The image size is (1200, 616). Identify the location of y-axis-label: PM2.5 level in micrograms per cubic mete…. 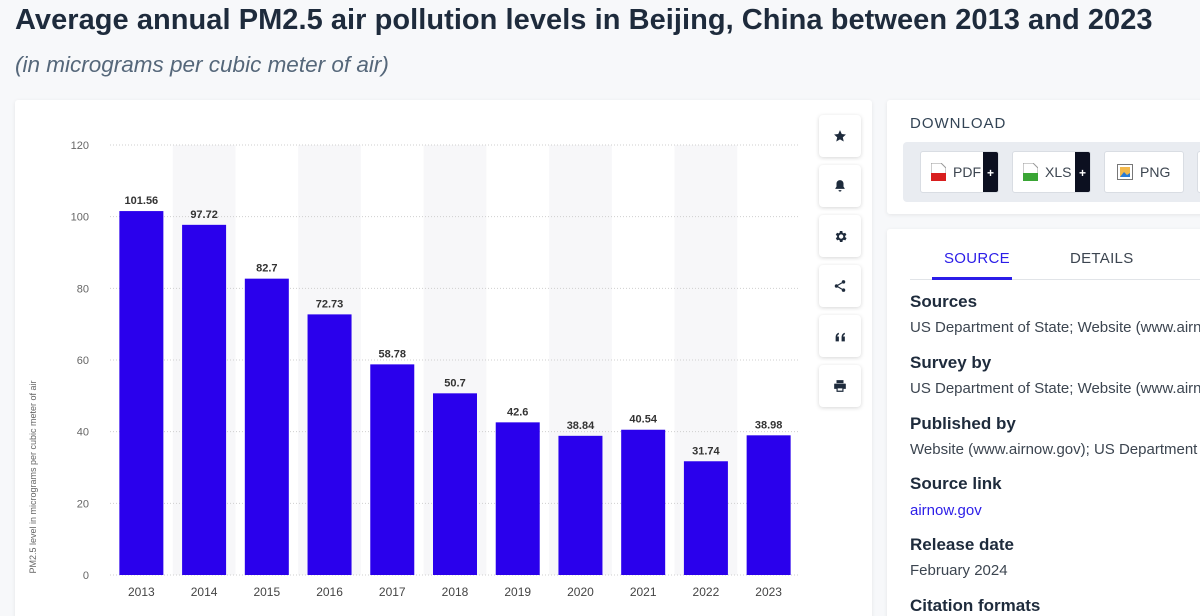
(33, 477).